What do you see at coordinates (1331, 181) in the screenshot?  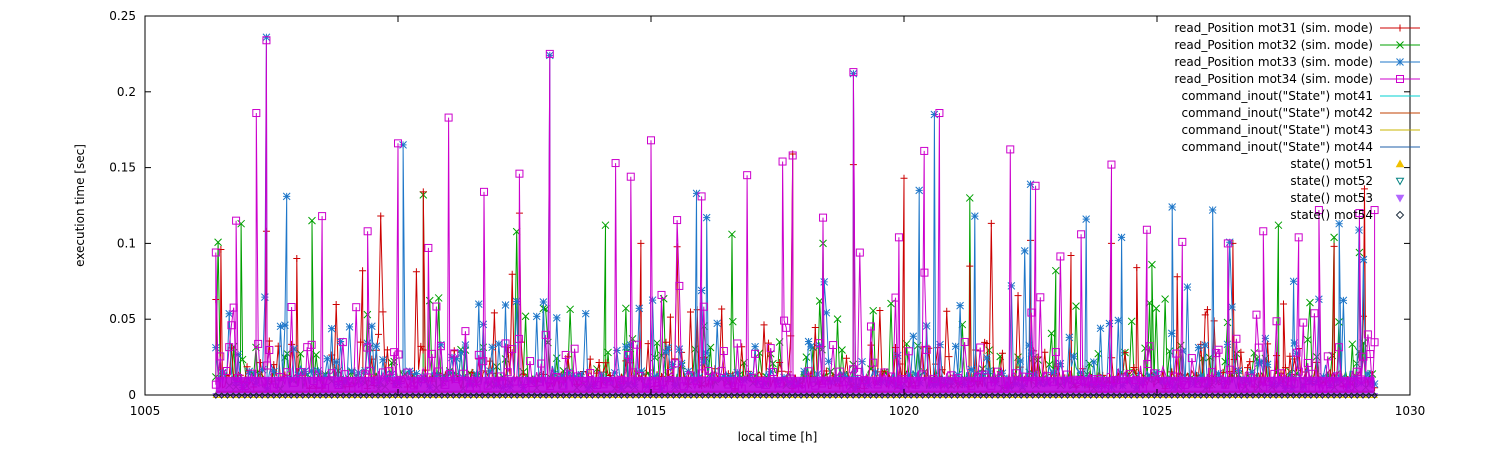 I see `legend-label: state() mot52` at bounding box center [1331, 181].